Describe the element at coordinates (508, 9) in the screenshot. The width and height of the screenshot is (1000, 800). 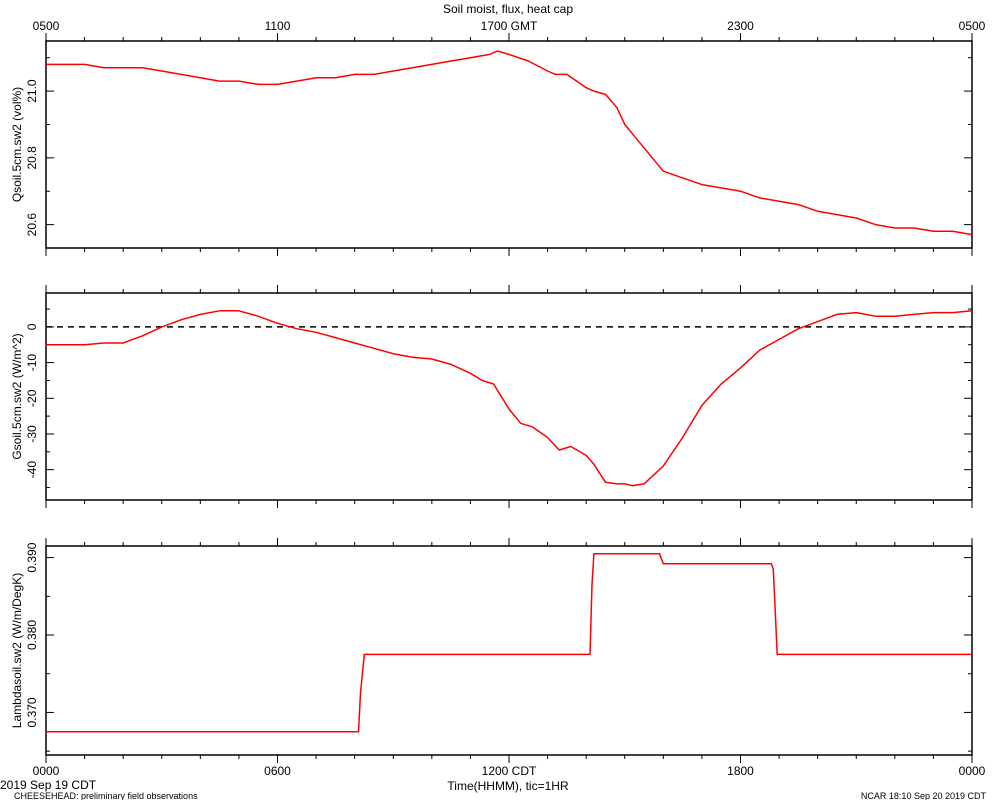
I see `chart-title: Soil moist, flux, heat cap` at that location.